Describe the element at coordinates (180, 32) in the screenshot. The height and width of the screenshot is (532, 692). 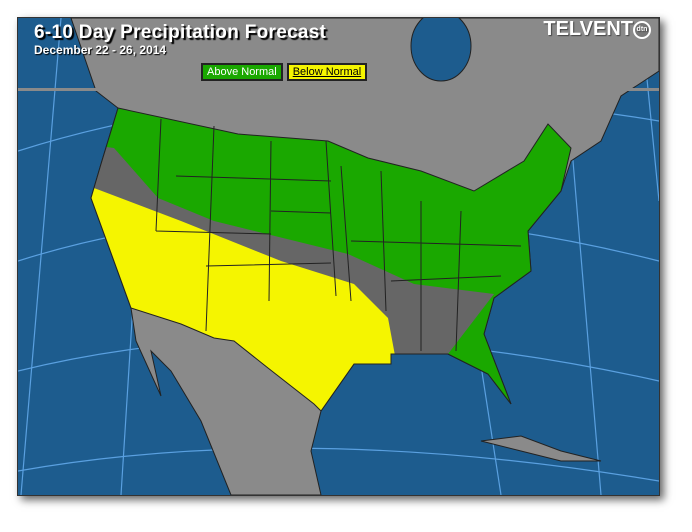
I see `map-title: 6-10 Day Precipitation Forecast` at that location.